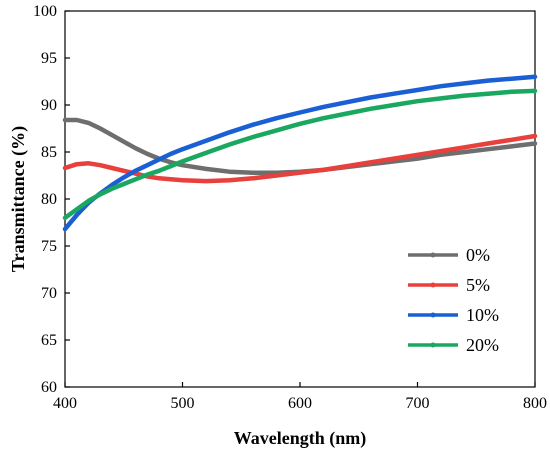 The height and width of the screenshot is (457, 550). I want to click on x-tick-label: 500, so click(183, 403).